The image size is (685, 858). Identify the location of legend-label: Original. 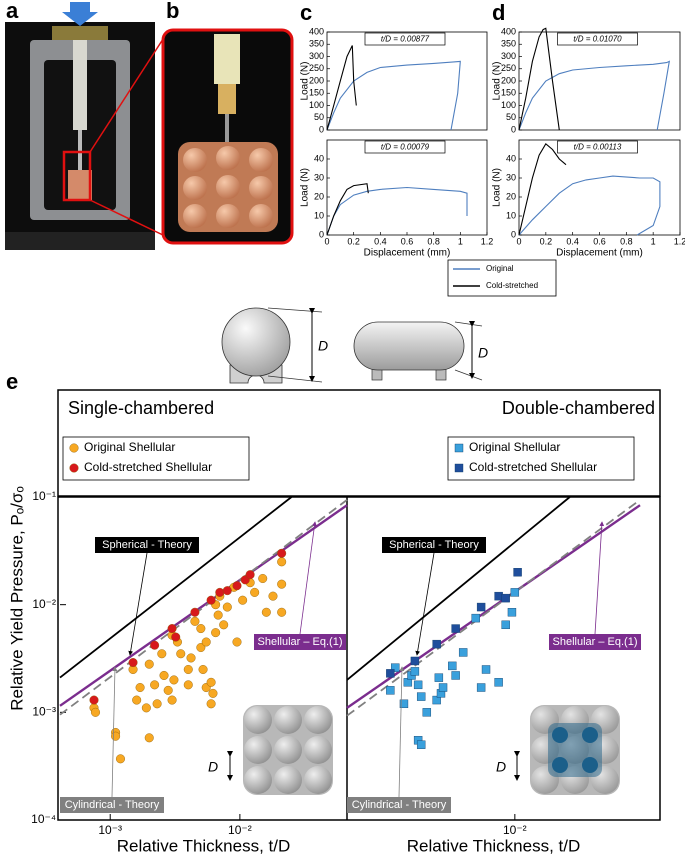
(500, 268).